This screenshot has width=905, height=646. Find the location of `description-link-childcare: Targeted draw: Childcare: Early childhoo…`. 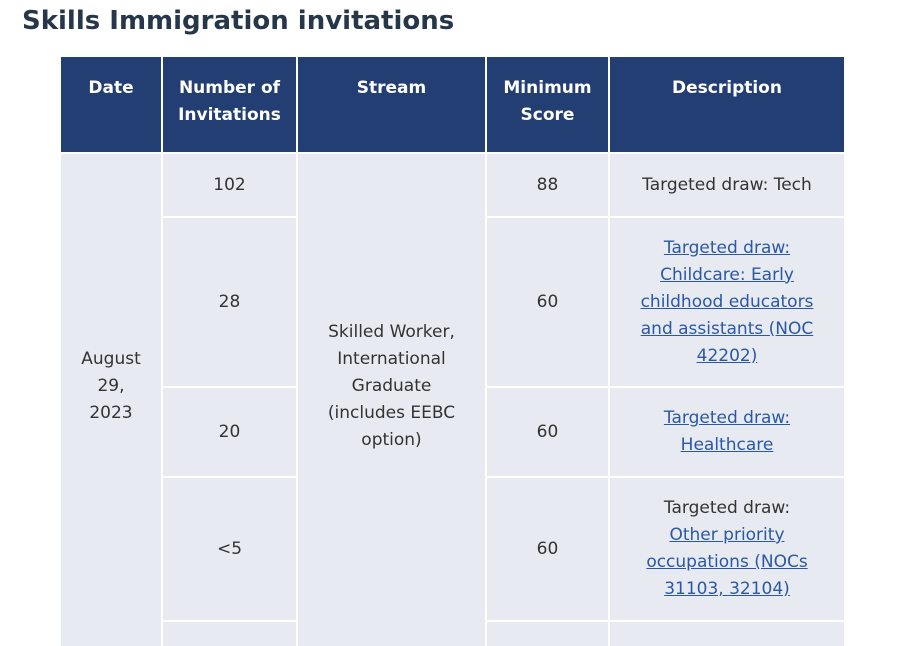

description-link-childcare: Targeted draw: Childcare: Early childhoo… is located at coordinates (727, 301).